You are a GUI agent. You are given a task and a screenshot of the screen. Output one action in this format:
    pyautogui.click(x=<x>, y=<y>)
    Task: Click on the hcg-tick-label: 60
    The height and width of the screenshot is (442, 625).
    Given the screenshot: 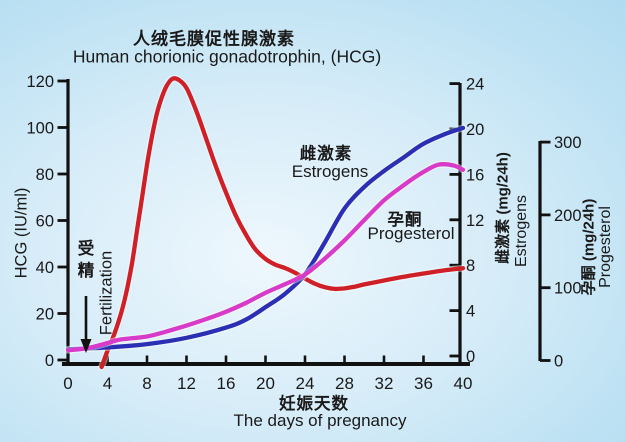 What is the action you would take?
    pyautogui.click(x=45, y=222)
    